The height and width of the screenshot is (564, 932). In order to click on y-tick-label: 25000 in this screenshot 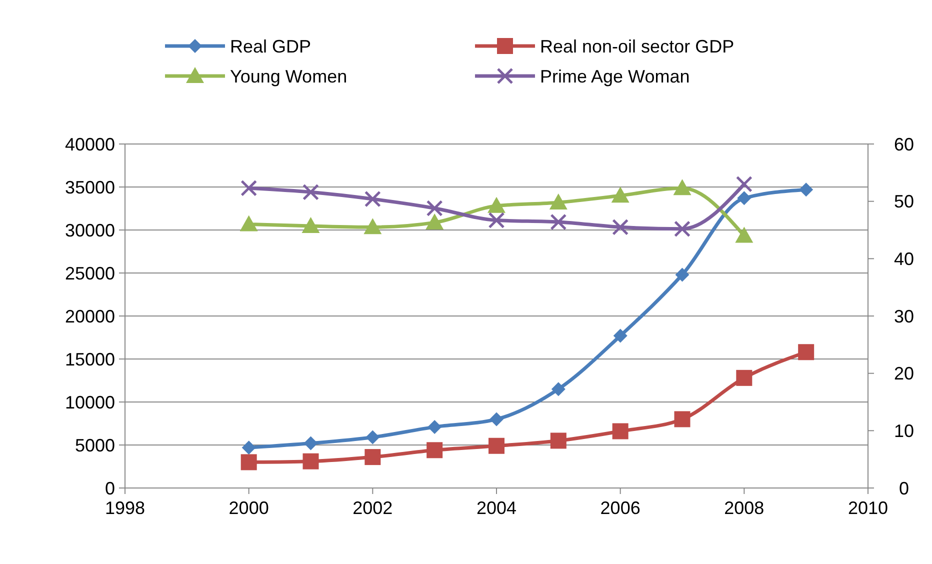, I will do `click(89, 273)`.